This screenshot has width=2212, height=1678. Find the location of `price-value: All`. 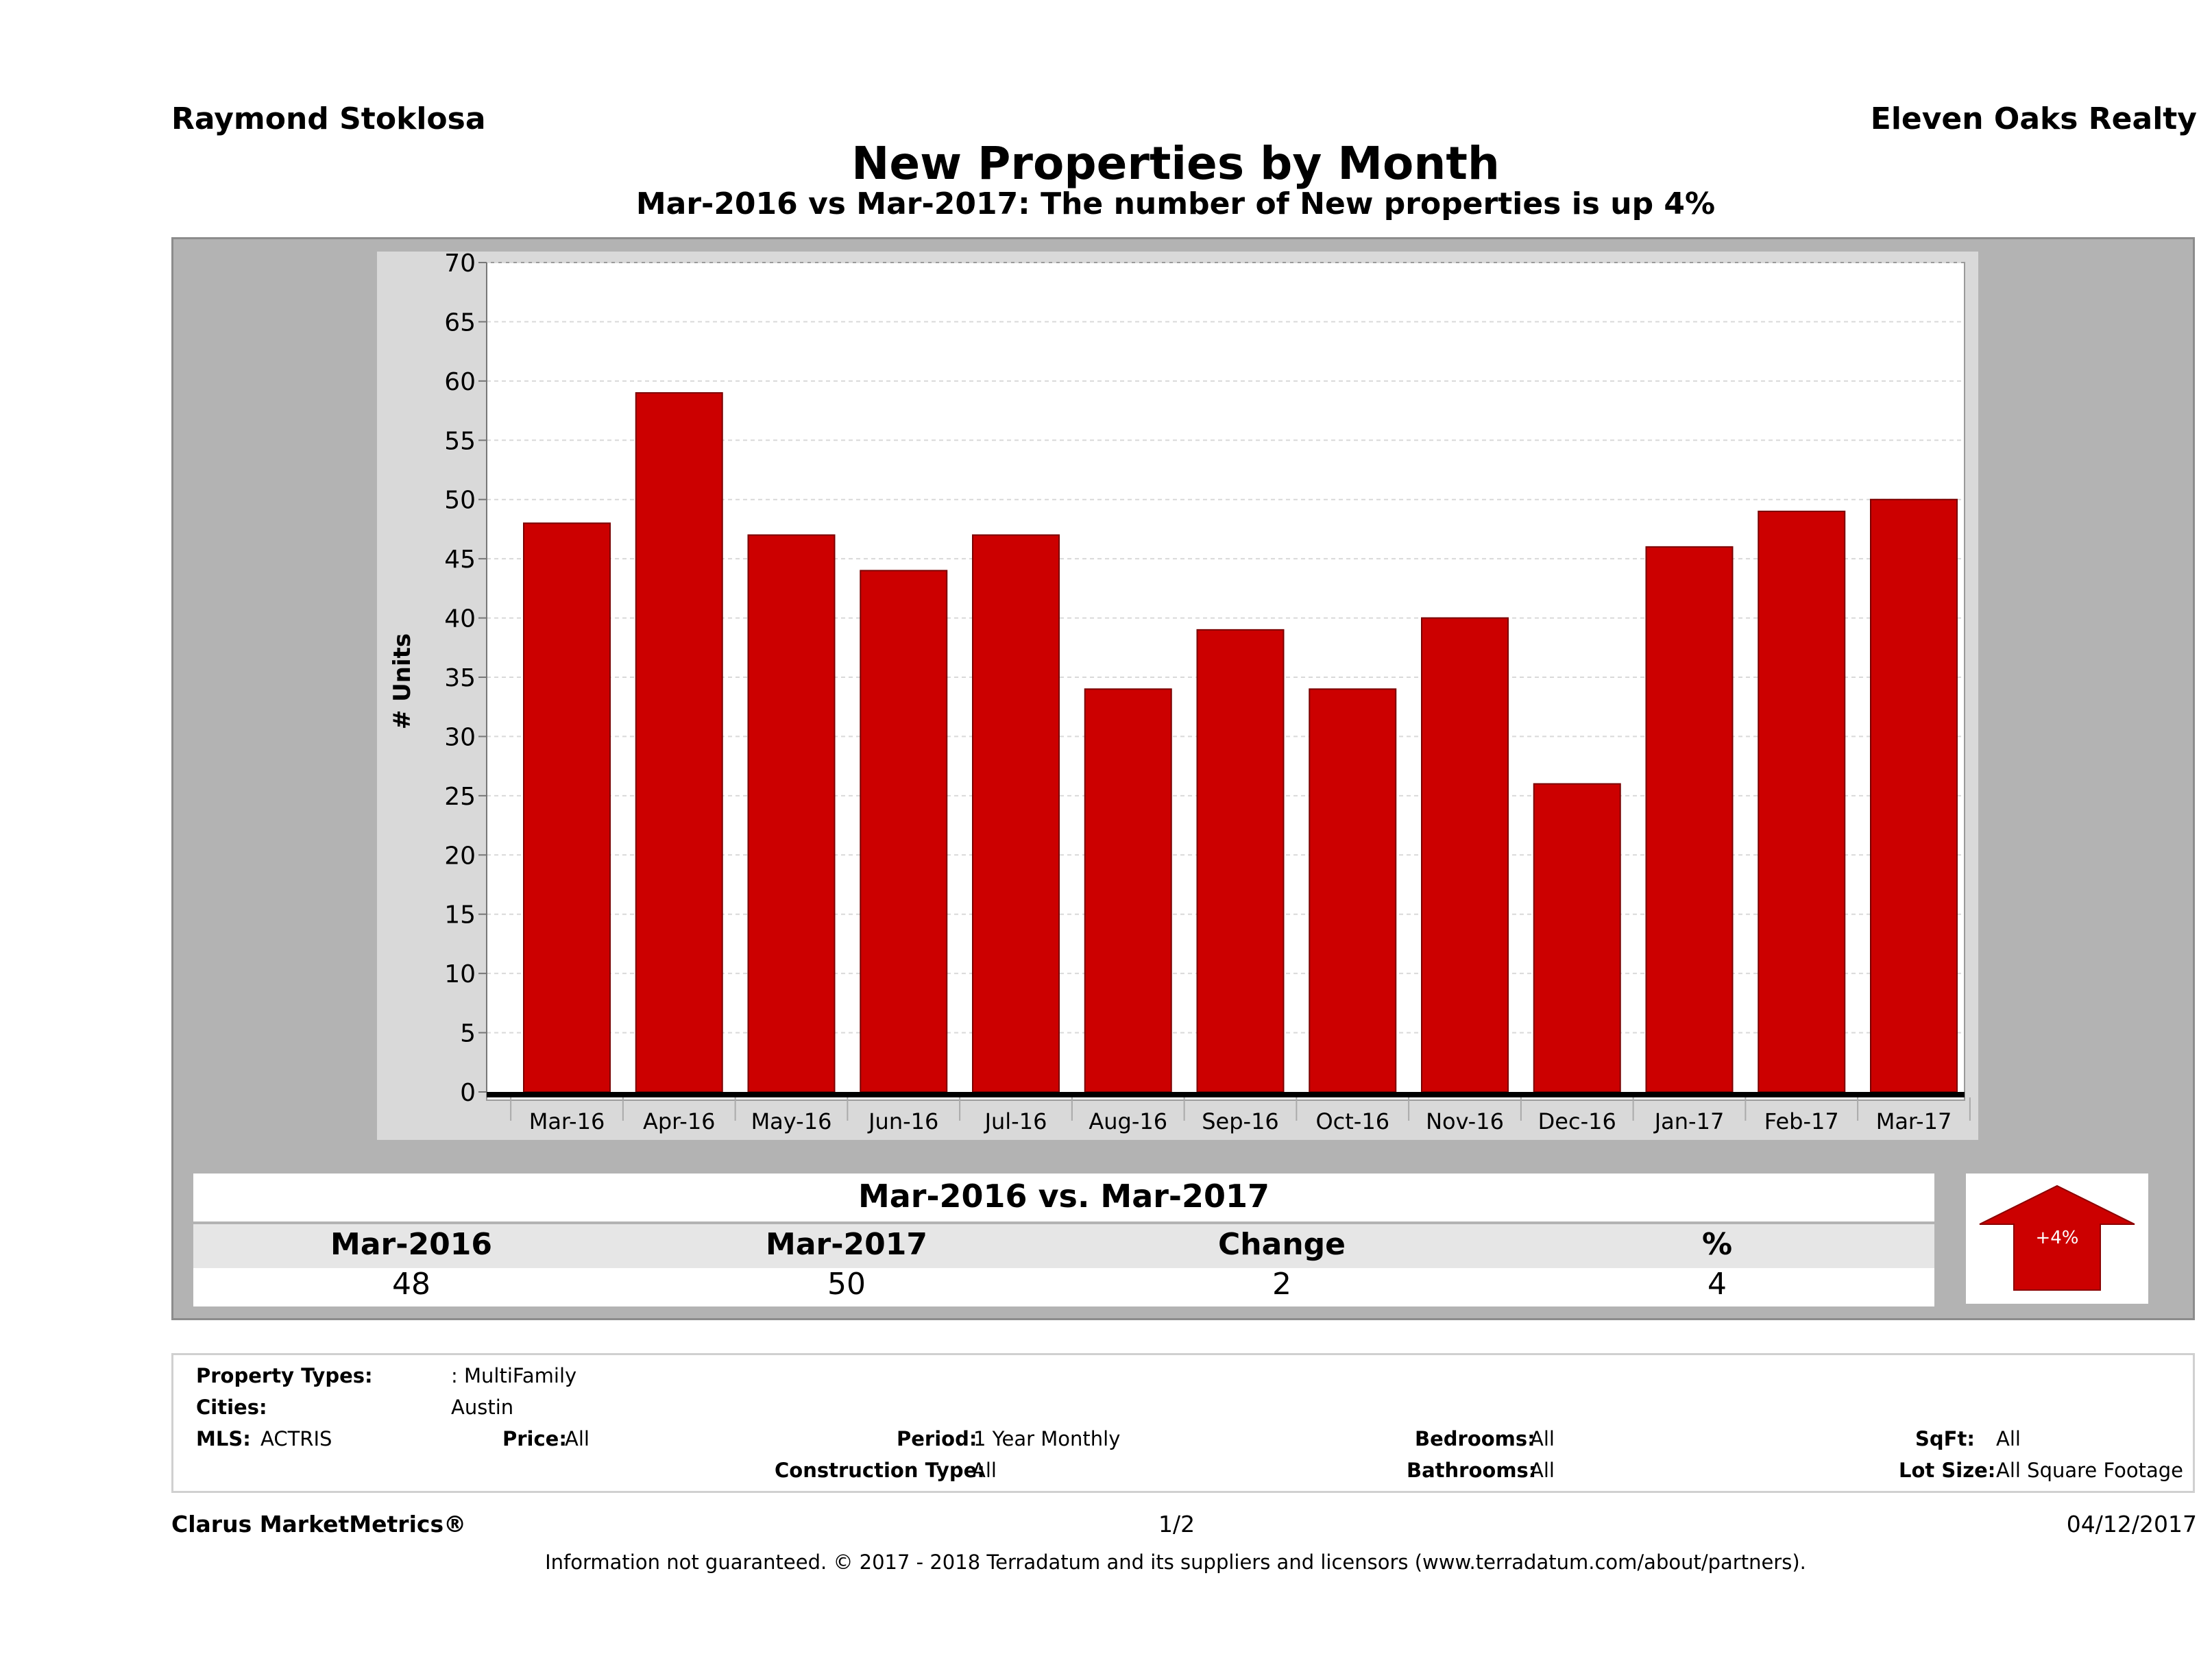

price-value: All is located at coordinates (577, 1438).